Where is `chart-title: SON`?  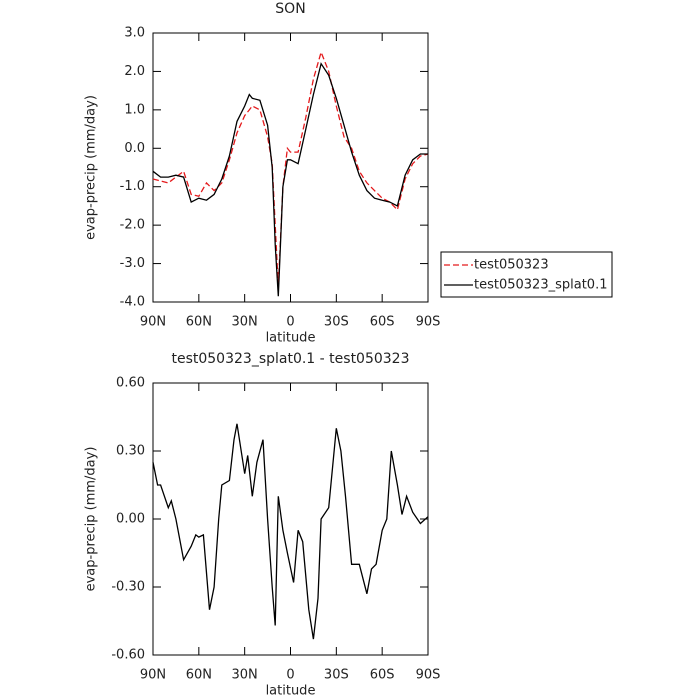
chart-title: SON is located at coordinates (290, 9).